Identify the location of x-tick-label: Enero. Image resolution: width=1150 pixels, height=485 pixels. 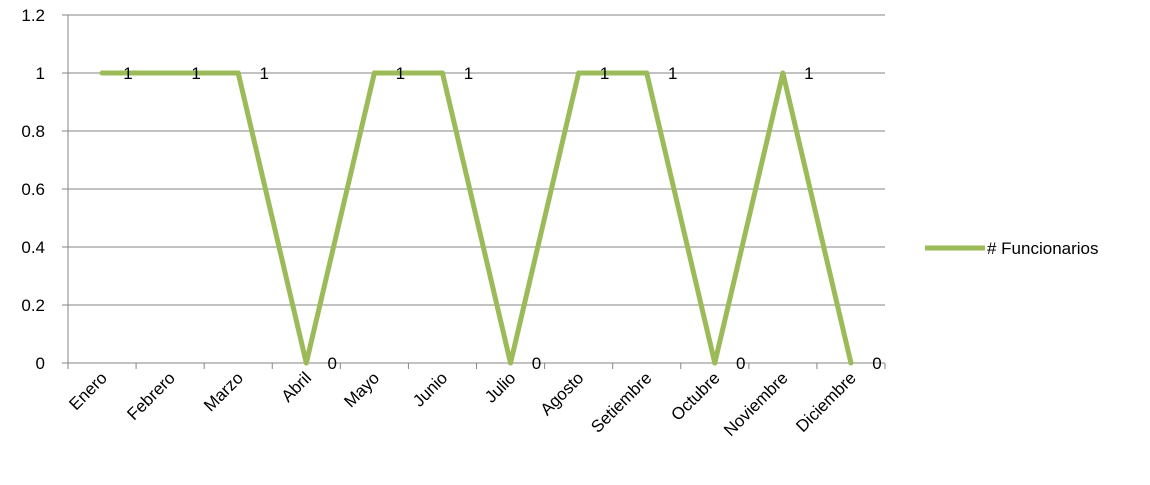
(88, 391).